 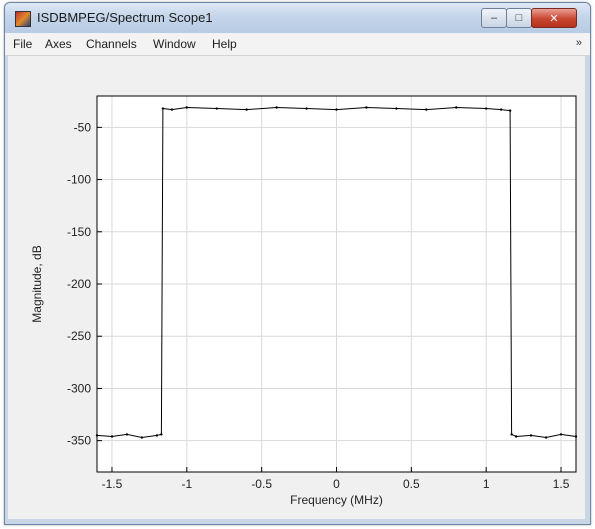 I want to click on maximize-button: □, so click(x=519, y=18).